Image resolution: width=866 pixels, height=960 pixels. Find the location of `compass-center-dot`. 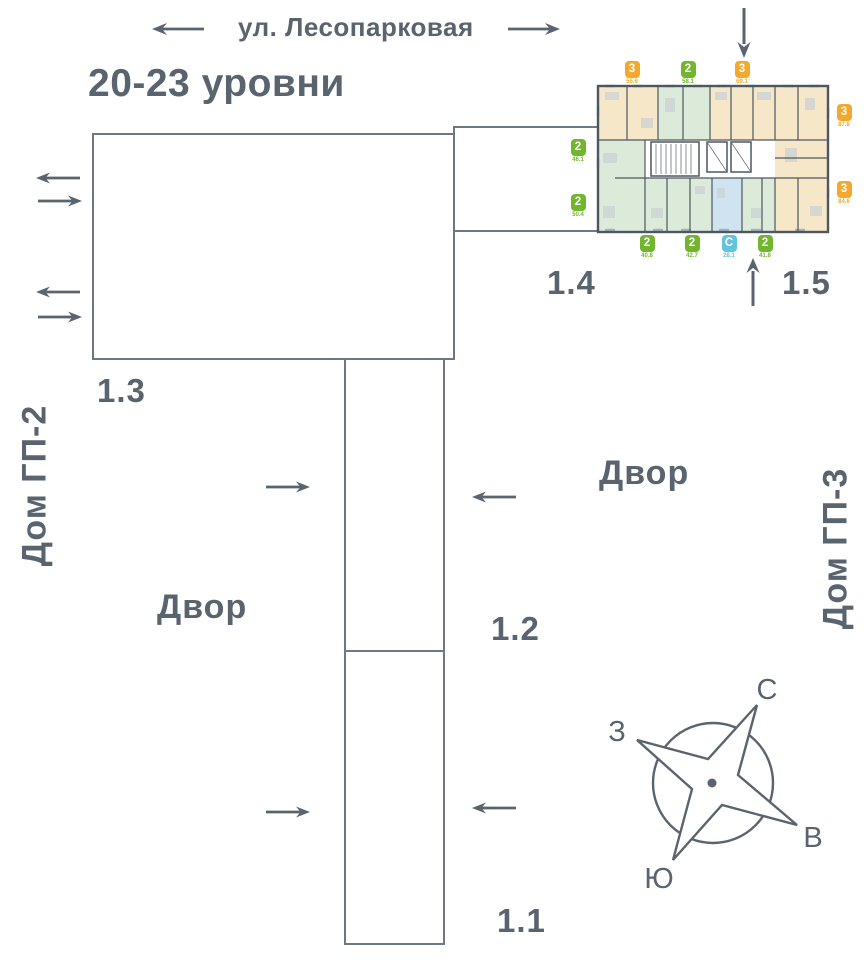

compass-center-dot is located at coordinates (712, 783).